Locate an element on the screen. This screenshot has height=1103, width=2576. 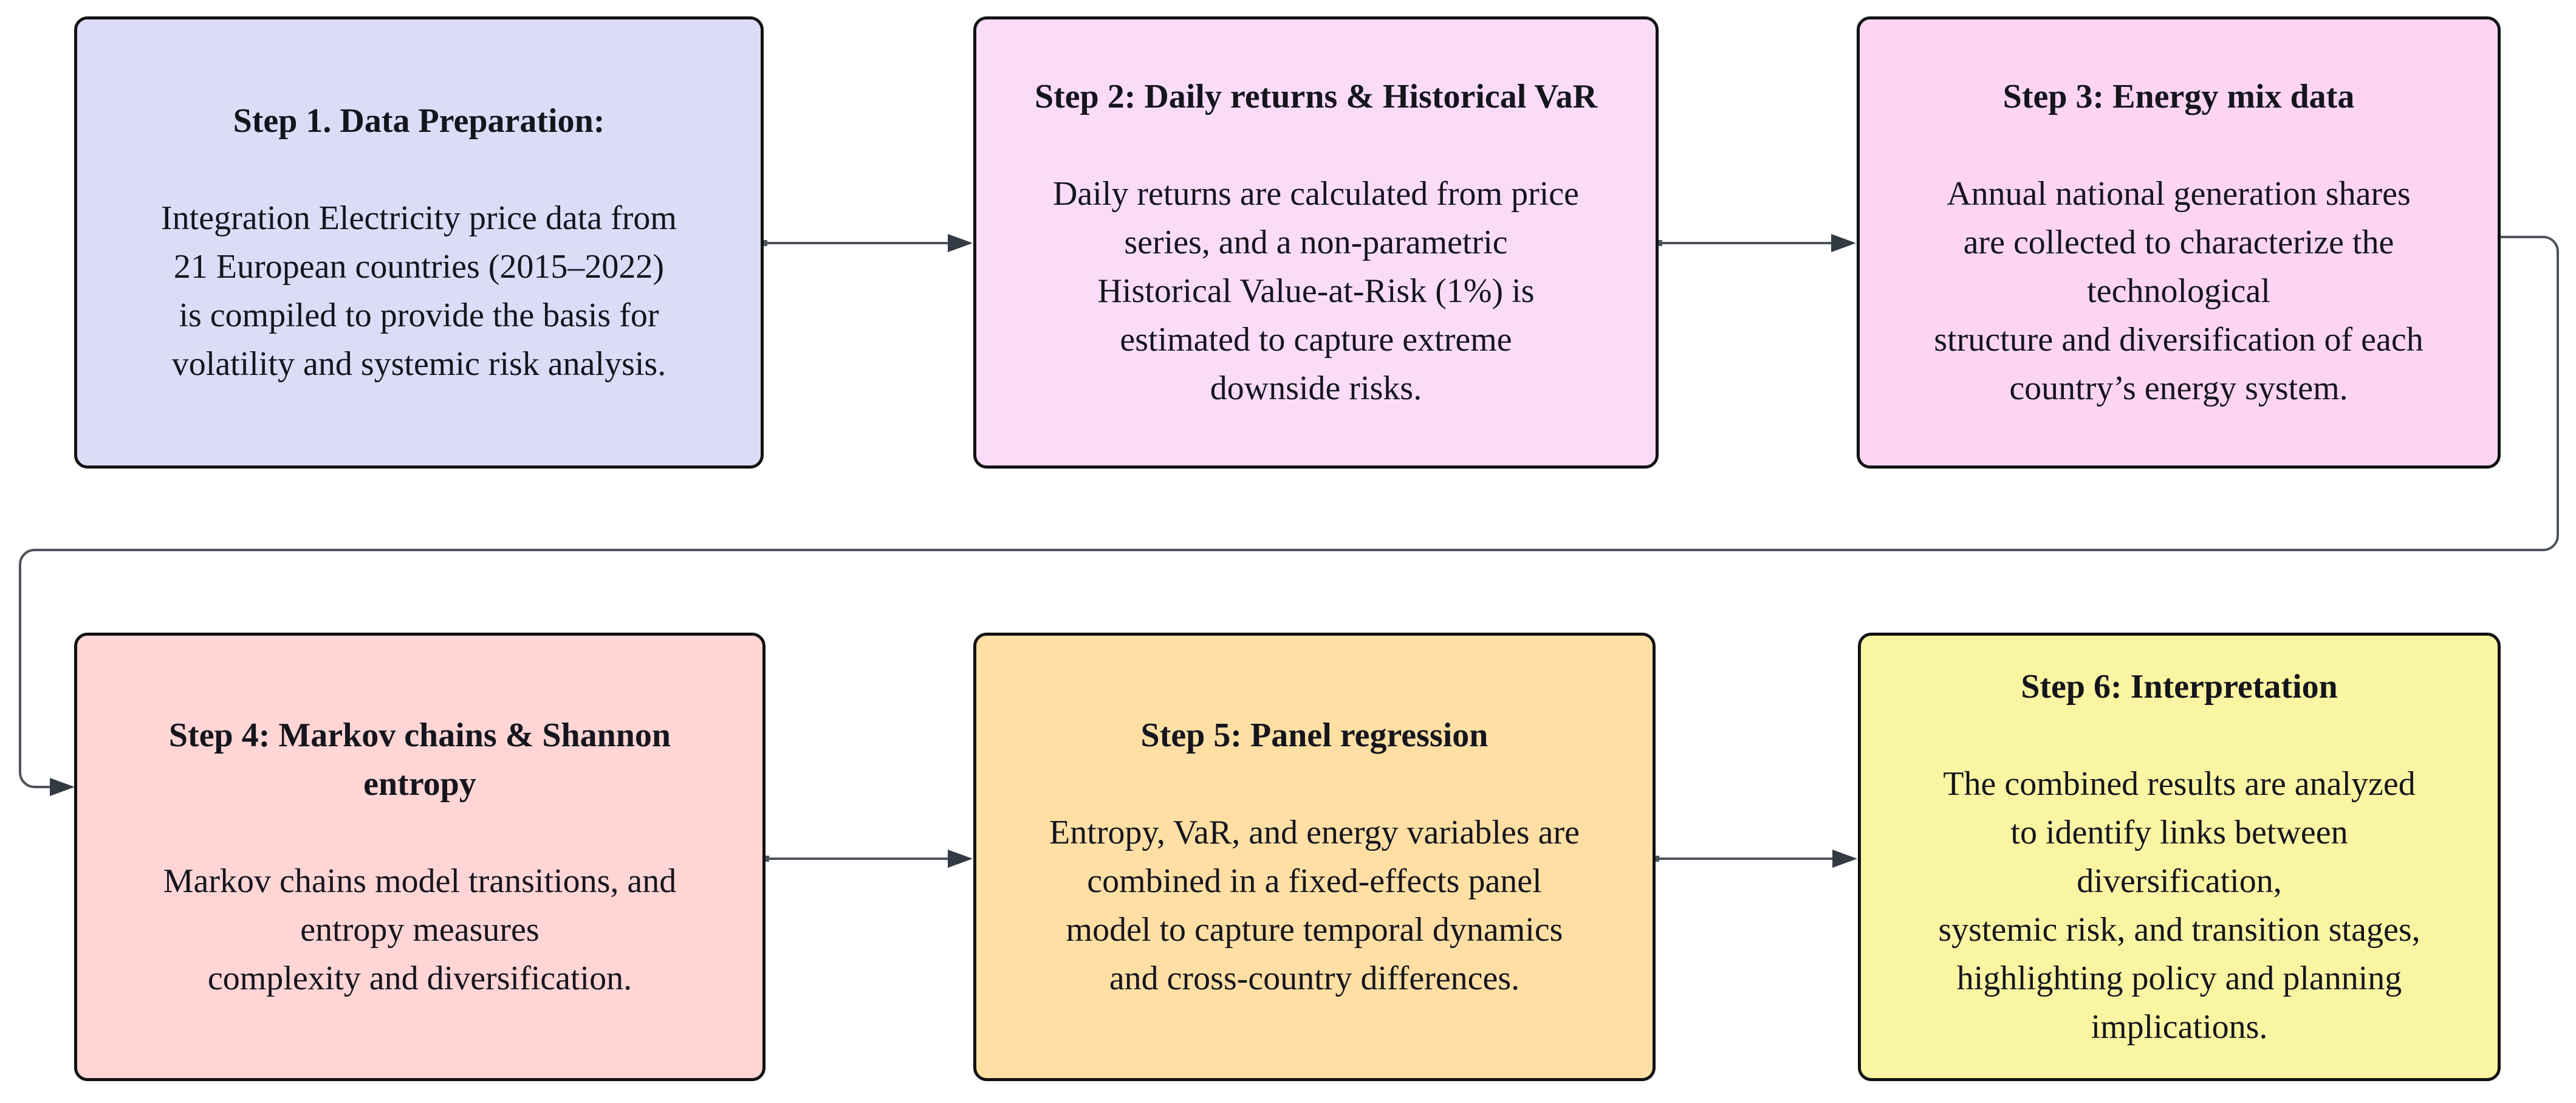
step-3-title: Step 3: Energy mix data is located at coordinates (2178, 96).